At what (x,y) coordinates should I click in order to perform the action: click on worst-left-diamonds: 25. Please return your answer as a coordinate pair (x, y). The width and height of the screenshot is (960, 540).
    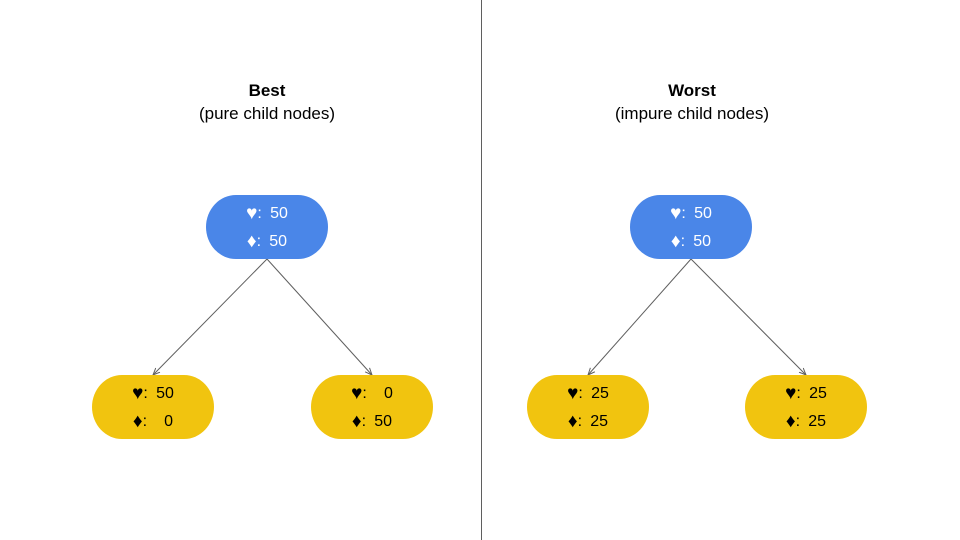
    Looking at the image, I should click on (599, 421).